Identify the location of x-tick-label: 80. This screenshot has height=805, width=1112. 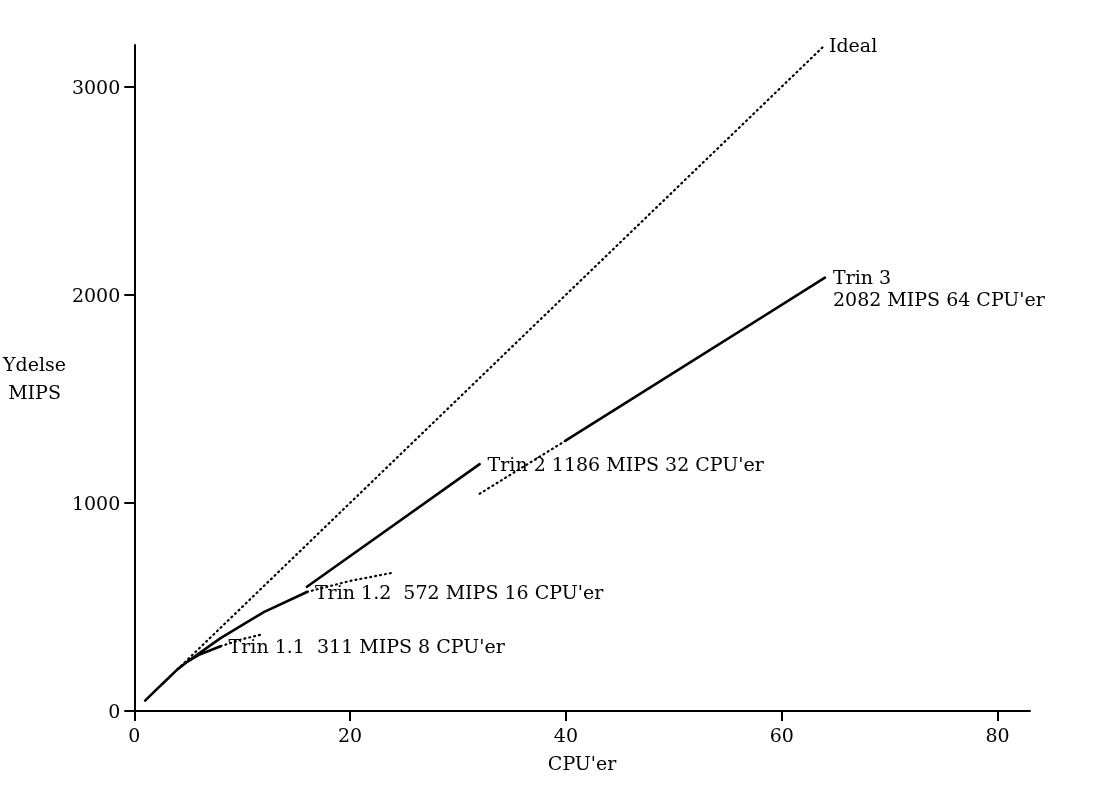
(997, 734).